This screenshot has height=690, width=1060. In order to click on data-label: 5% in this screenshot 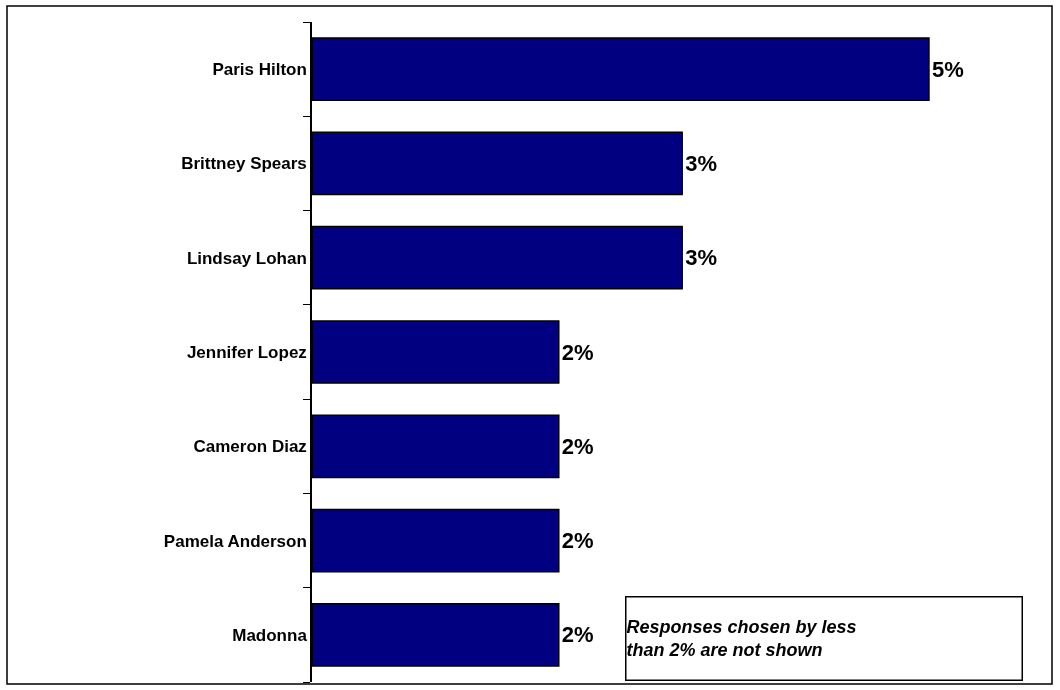, I will do `click(947, 69)`.